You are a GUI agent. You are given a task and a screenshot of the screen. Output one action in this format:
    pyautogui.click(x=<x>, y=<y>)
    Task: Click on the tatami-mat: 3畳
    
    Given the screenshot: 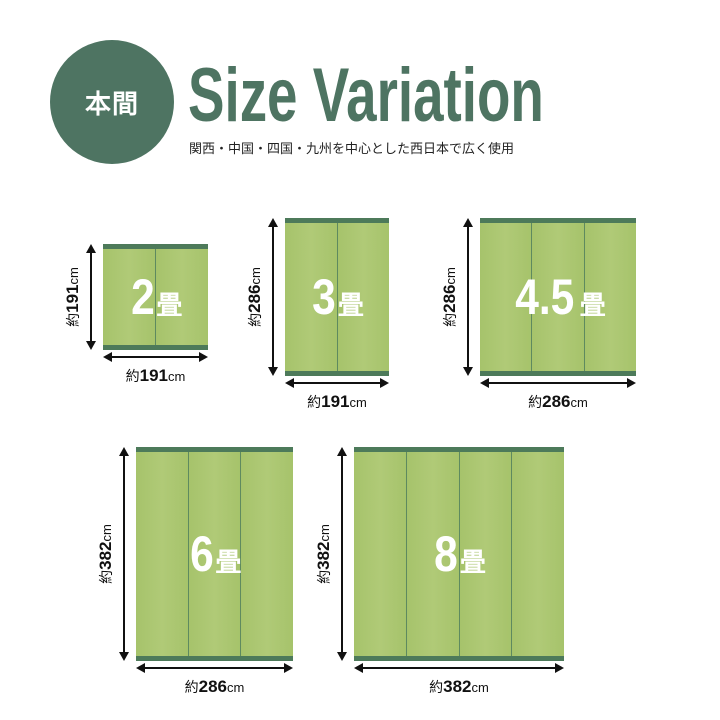 What is the action you would take?
    pyautogui.click(x=337, y=297)
    